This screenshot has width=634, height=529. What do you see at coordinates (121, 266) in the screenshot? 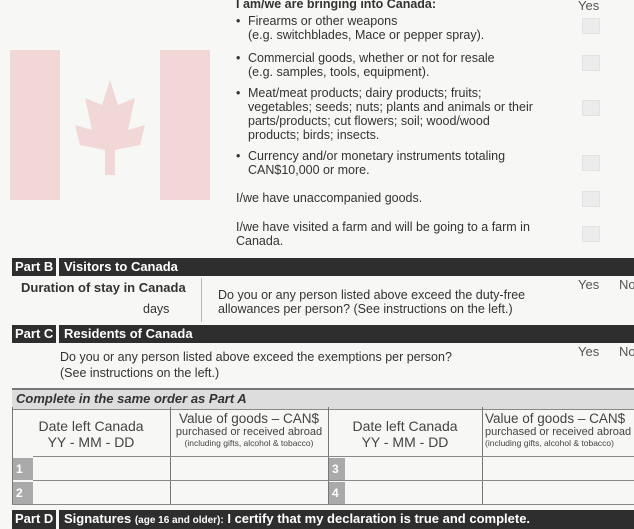
I see `part-b-title: Visitors to Canada` at bounding box center [121, 266].